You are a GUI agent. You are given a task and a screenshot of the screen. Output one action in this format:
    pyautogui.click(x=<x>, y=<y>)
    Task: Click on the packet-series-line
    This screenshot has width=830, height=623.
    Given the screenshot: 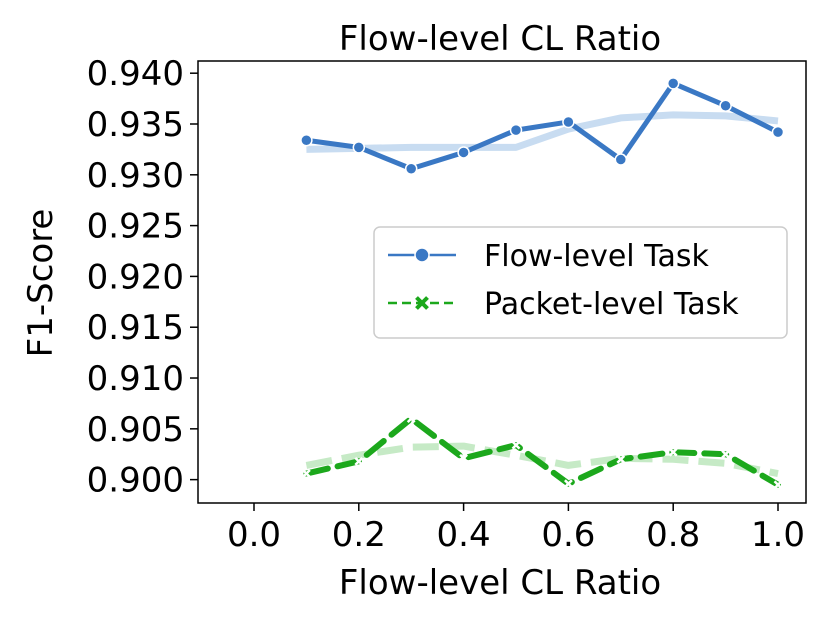 What is the action you would take?
    pyautogui.click(x=542, y=451)
    